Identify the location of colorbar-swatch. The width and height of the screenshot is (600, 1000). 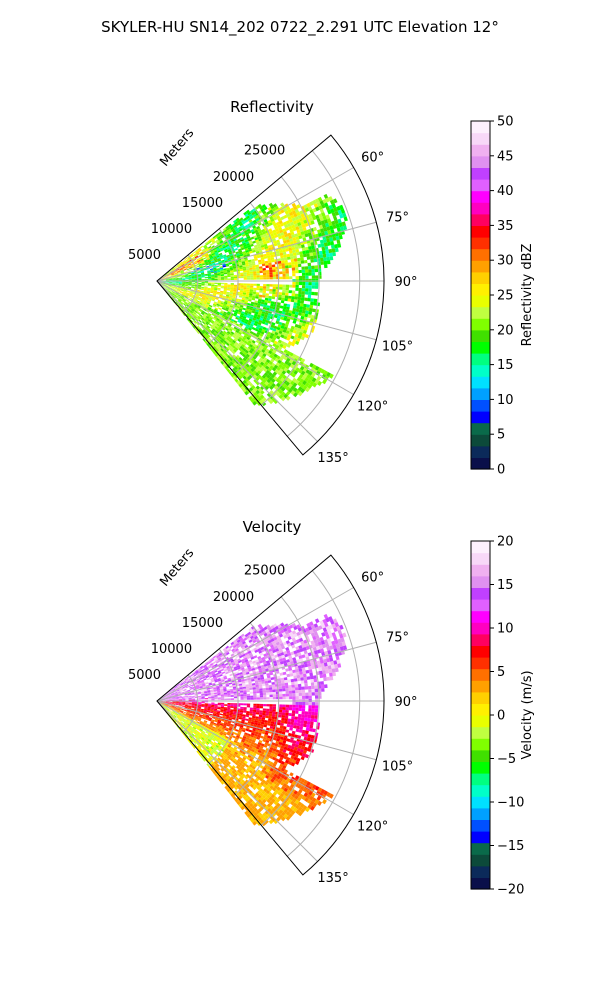
(480, 219).